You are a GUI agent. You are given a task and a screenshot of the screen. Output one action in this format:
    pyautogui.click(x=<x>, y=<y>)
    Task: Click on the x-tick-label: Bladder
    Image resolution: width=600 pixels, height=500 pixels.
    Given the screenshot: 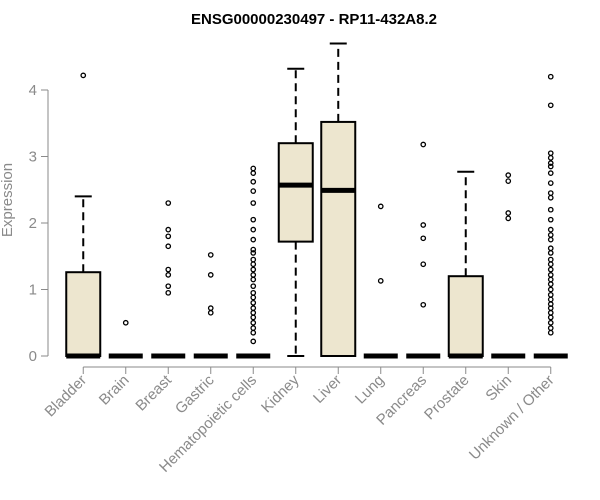 What is the action you would take?
    pyautogui.click(x=65, y=396)
    